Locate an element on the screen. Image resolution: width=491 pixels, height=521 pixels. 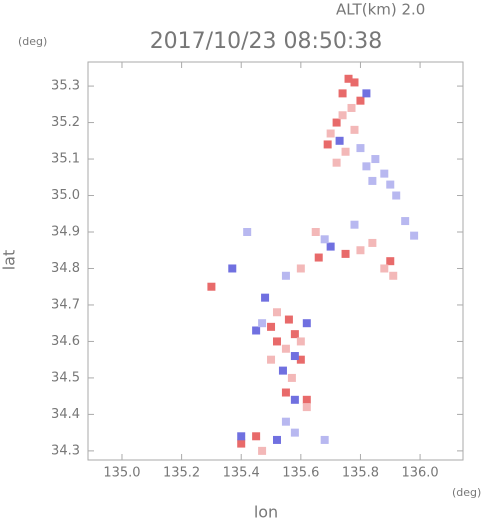
x-tick-label: 135.4 is located at coordinates (241, 473).